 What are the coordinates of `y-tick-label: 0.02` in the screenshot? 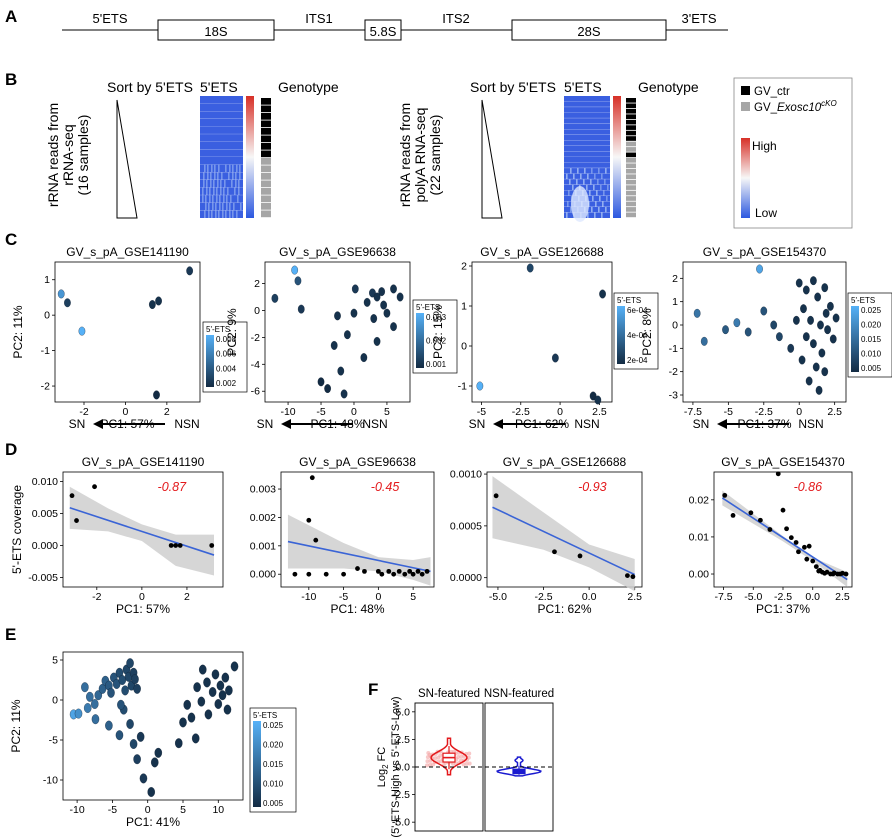 It's located at (699, 500).